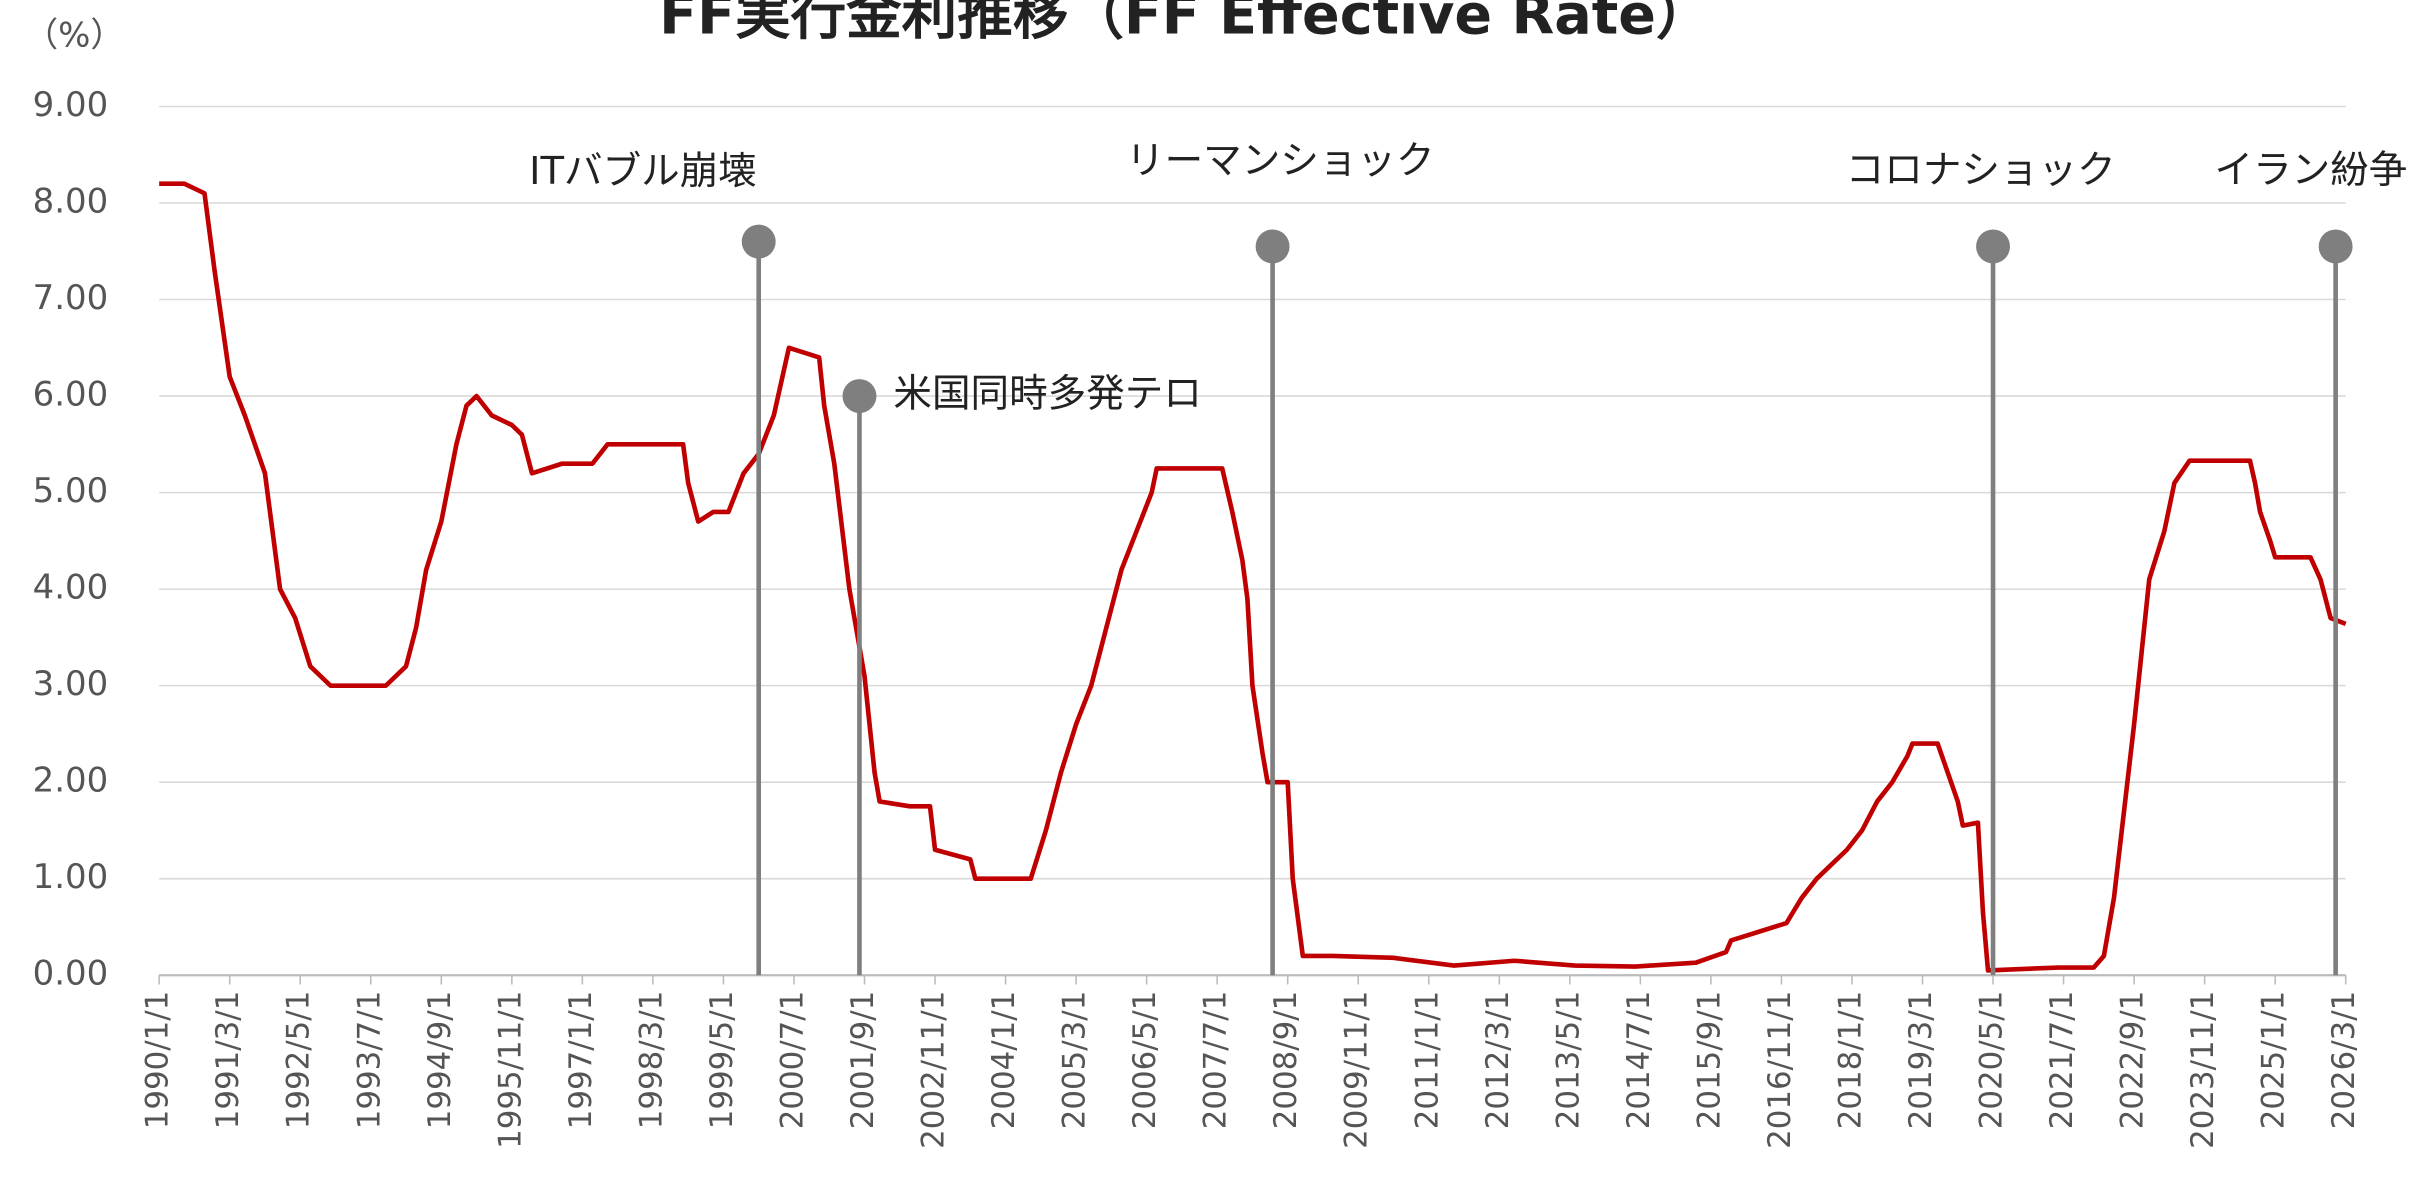 The image size is (2420, 1182). I want to click on x-tick-label: 2008/9/1, so click(1286, 1060).